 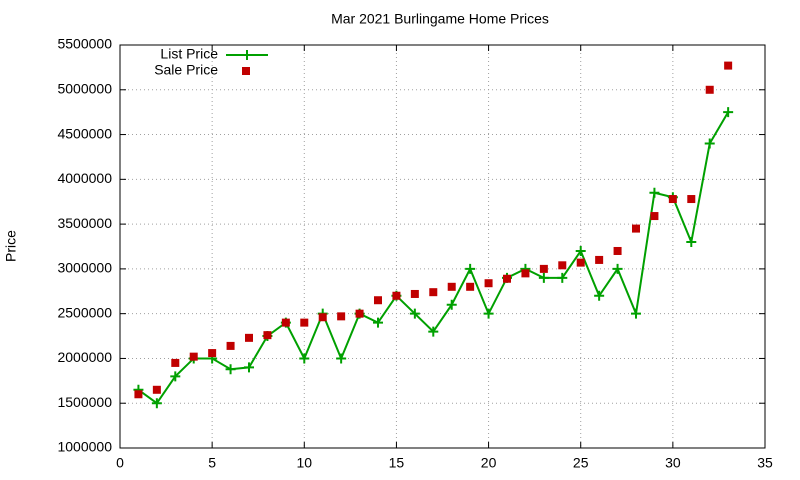 I want to click on legend-label: Sale Price, so click(x=186, y=70).